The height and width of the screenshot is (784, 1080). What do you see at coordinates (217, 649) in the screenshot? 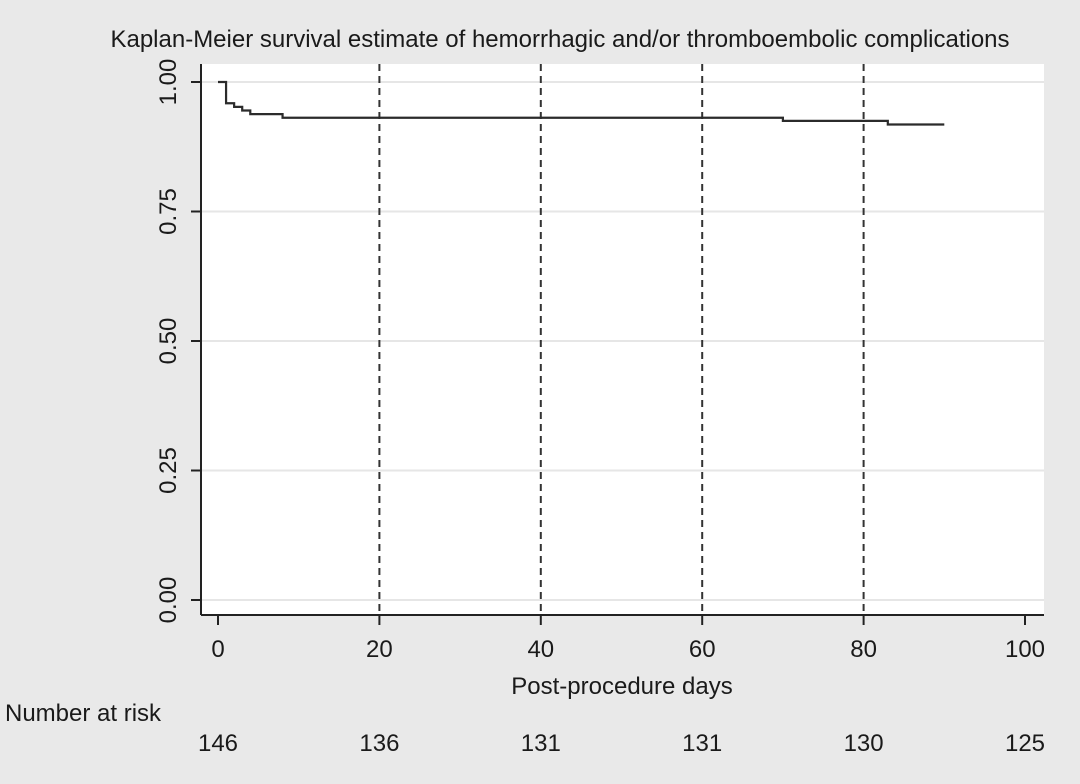
I see `x-tick-label-0: 0` at bounding box center [217, 649].